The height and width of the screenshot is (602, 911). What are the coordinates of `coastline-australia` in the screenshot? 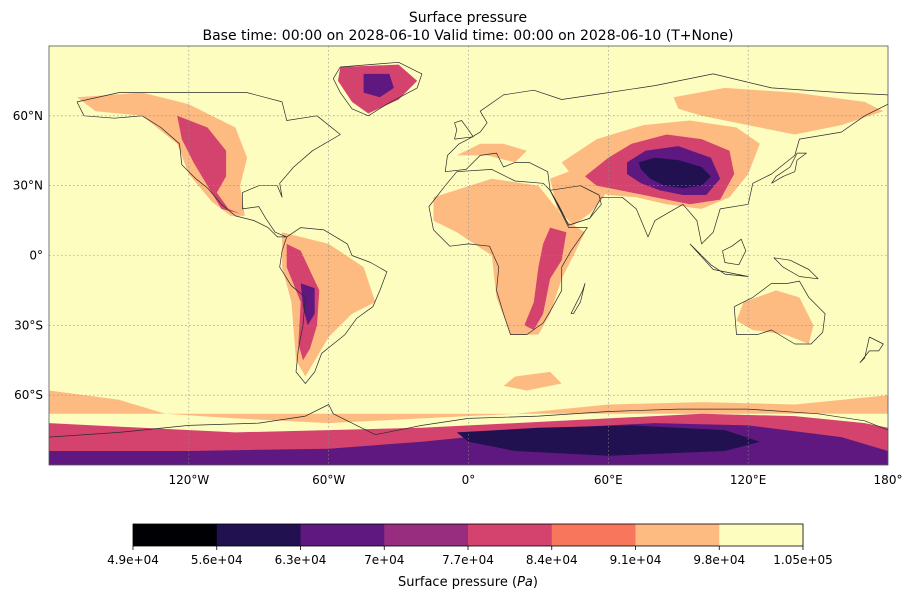 It's located at (779, 312).